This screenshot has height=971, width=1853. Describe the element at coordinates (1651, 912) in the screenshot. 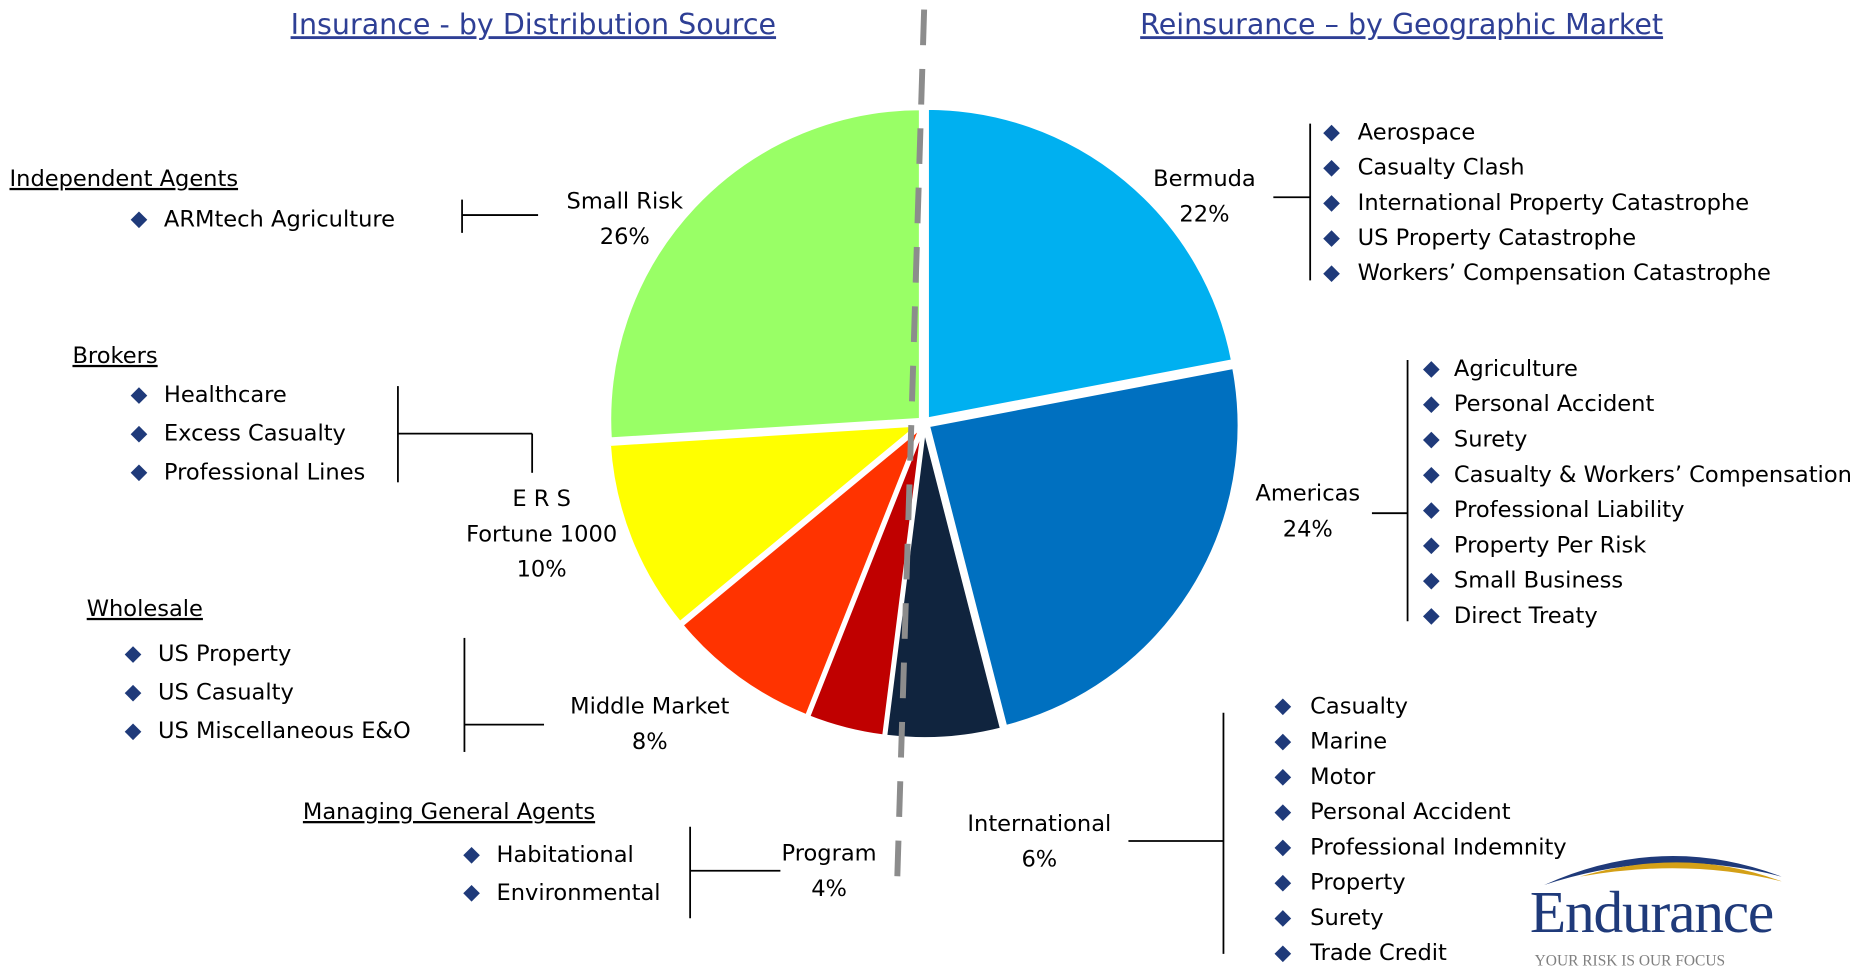

I see `logo-name: Endurance` at that location.